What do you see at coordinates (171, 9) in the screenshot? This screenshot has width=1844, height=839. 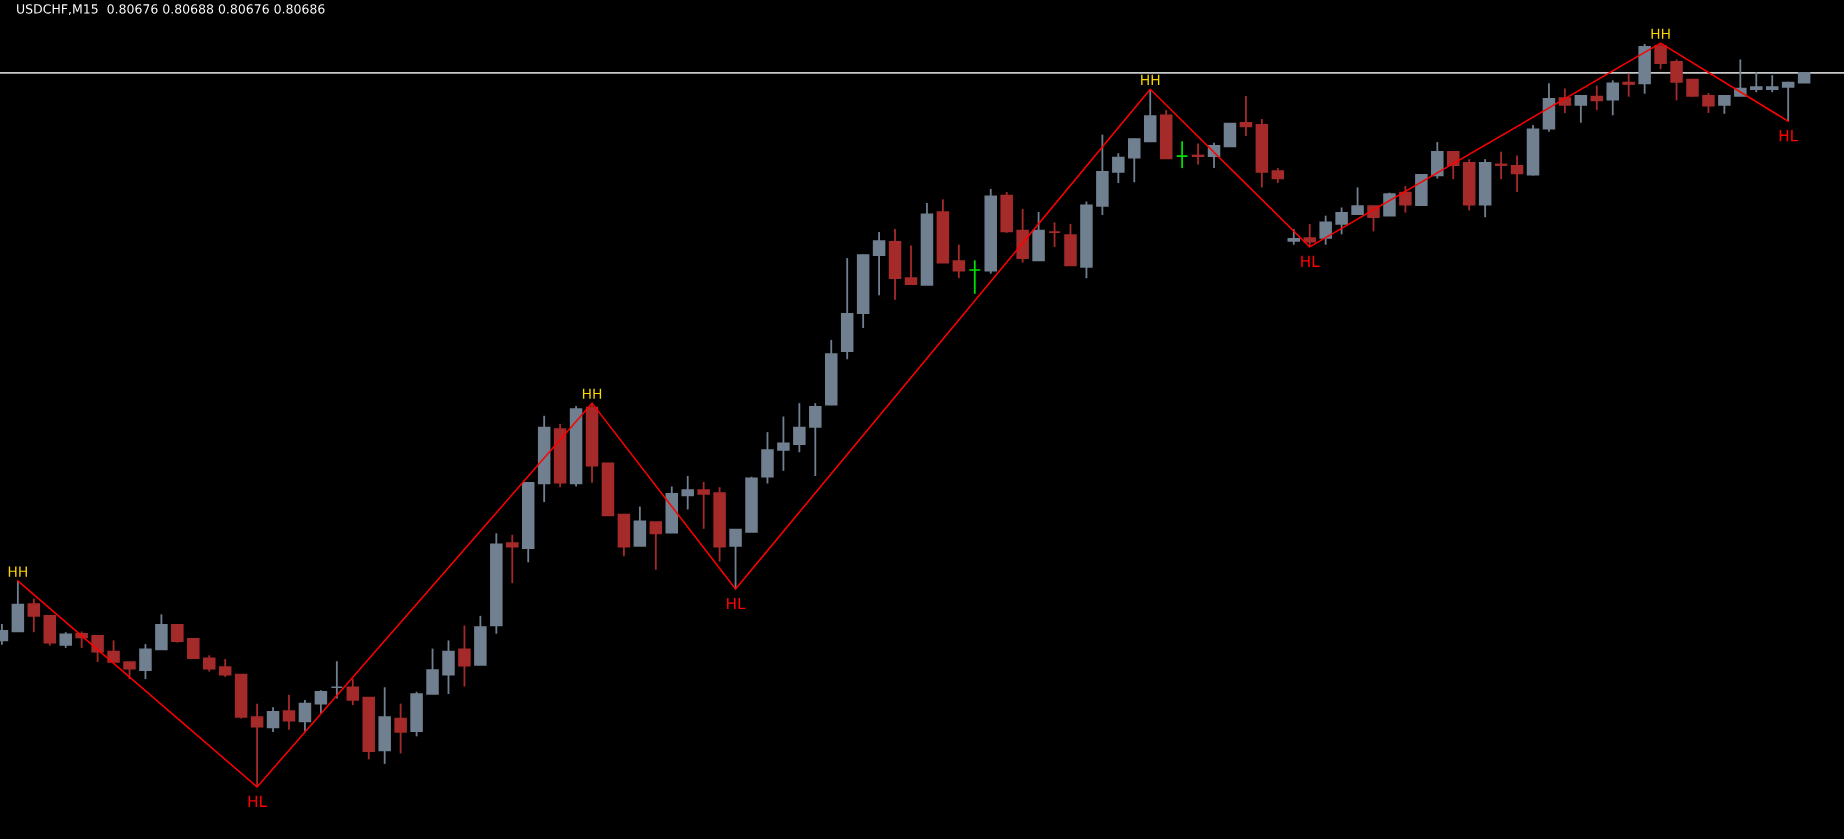 I see `chart-title: USDCHF,M15 0.80676 0.80688 0.80676 0.80686` at bounding box center [171, 9].